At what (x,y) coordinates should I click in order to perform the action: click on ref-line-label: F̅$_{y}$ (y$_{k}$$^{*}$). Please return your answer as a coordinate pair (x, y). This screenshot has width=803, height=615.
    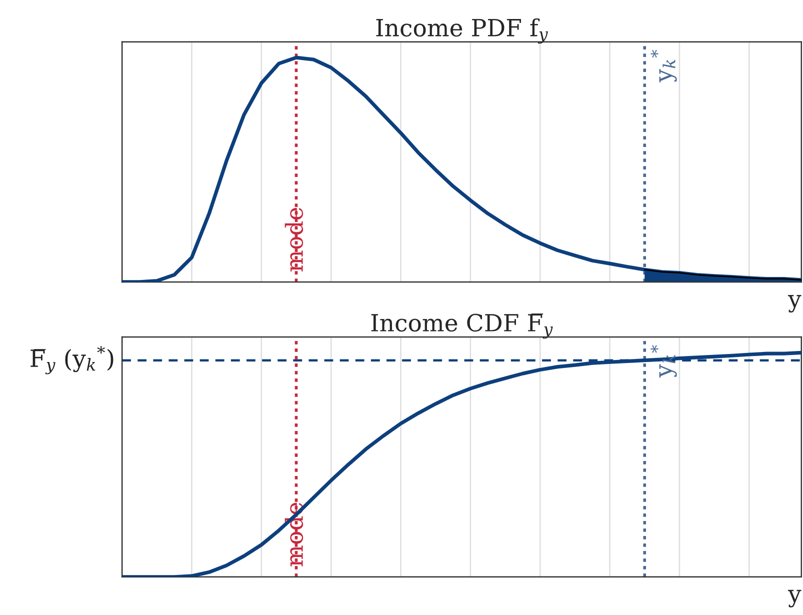
    Looking at the image, I should click on (72, 360).